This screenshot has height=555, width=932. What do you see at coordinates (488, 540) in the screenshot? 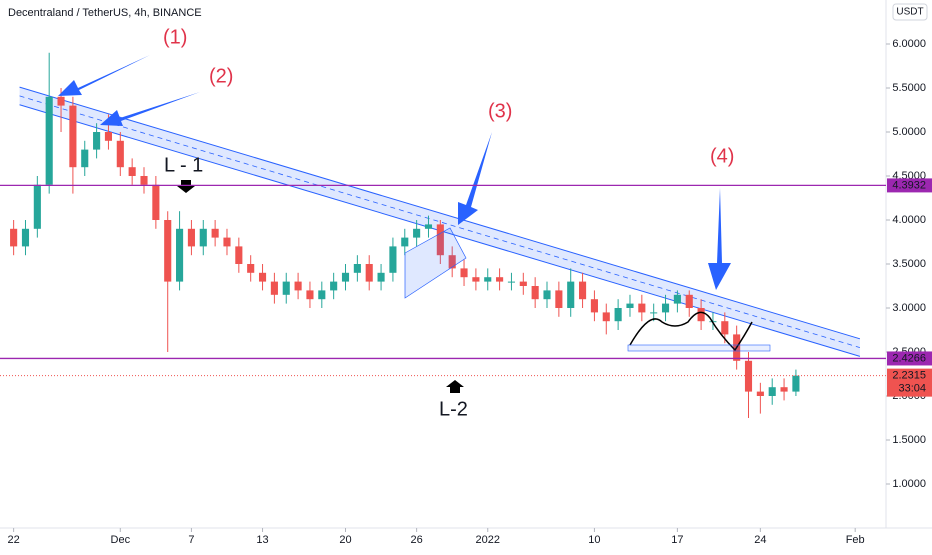
I see `x-tick-label: 2022` at bounding box center [488, 540].